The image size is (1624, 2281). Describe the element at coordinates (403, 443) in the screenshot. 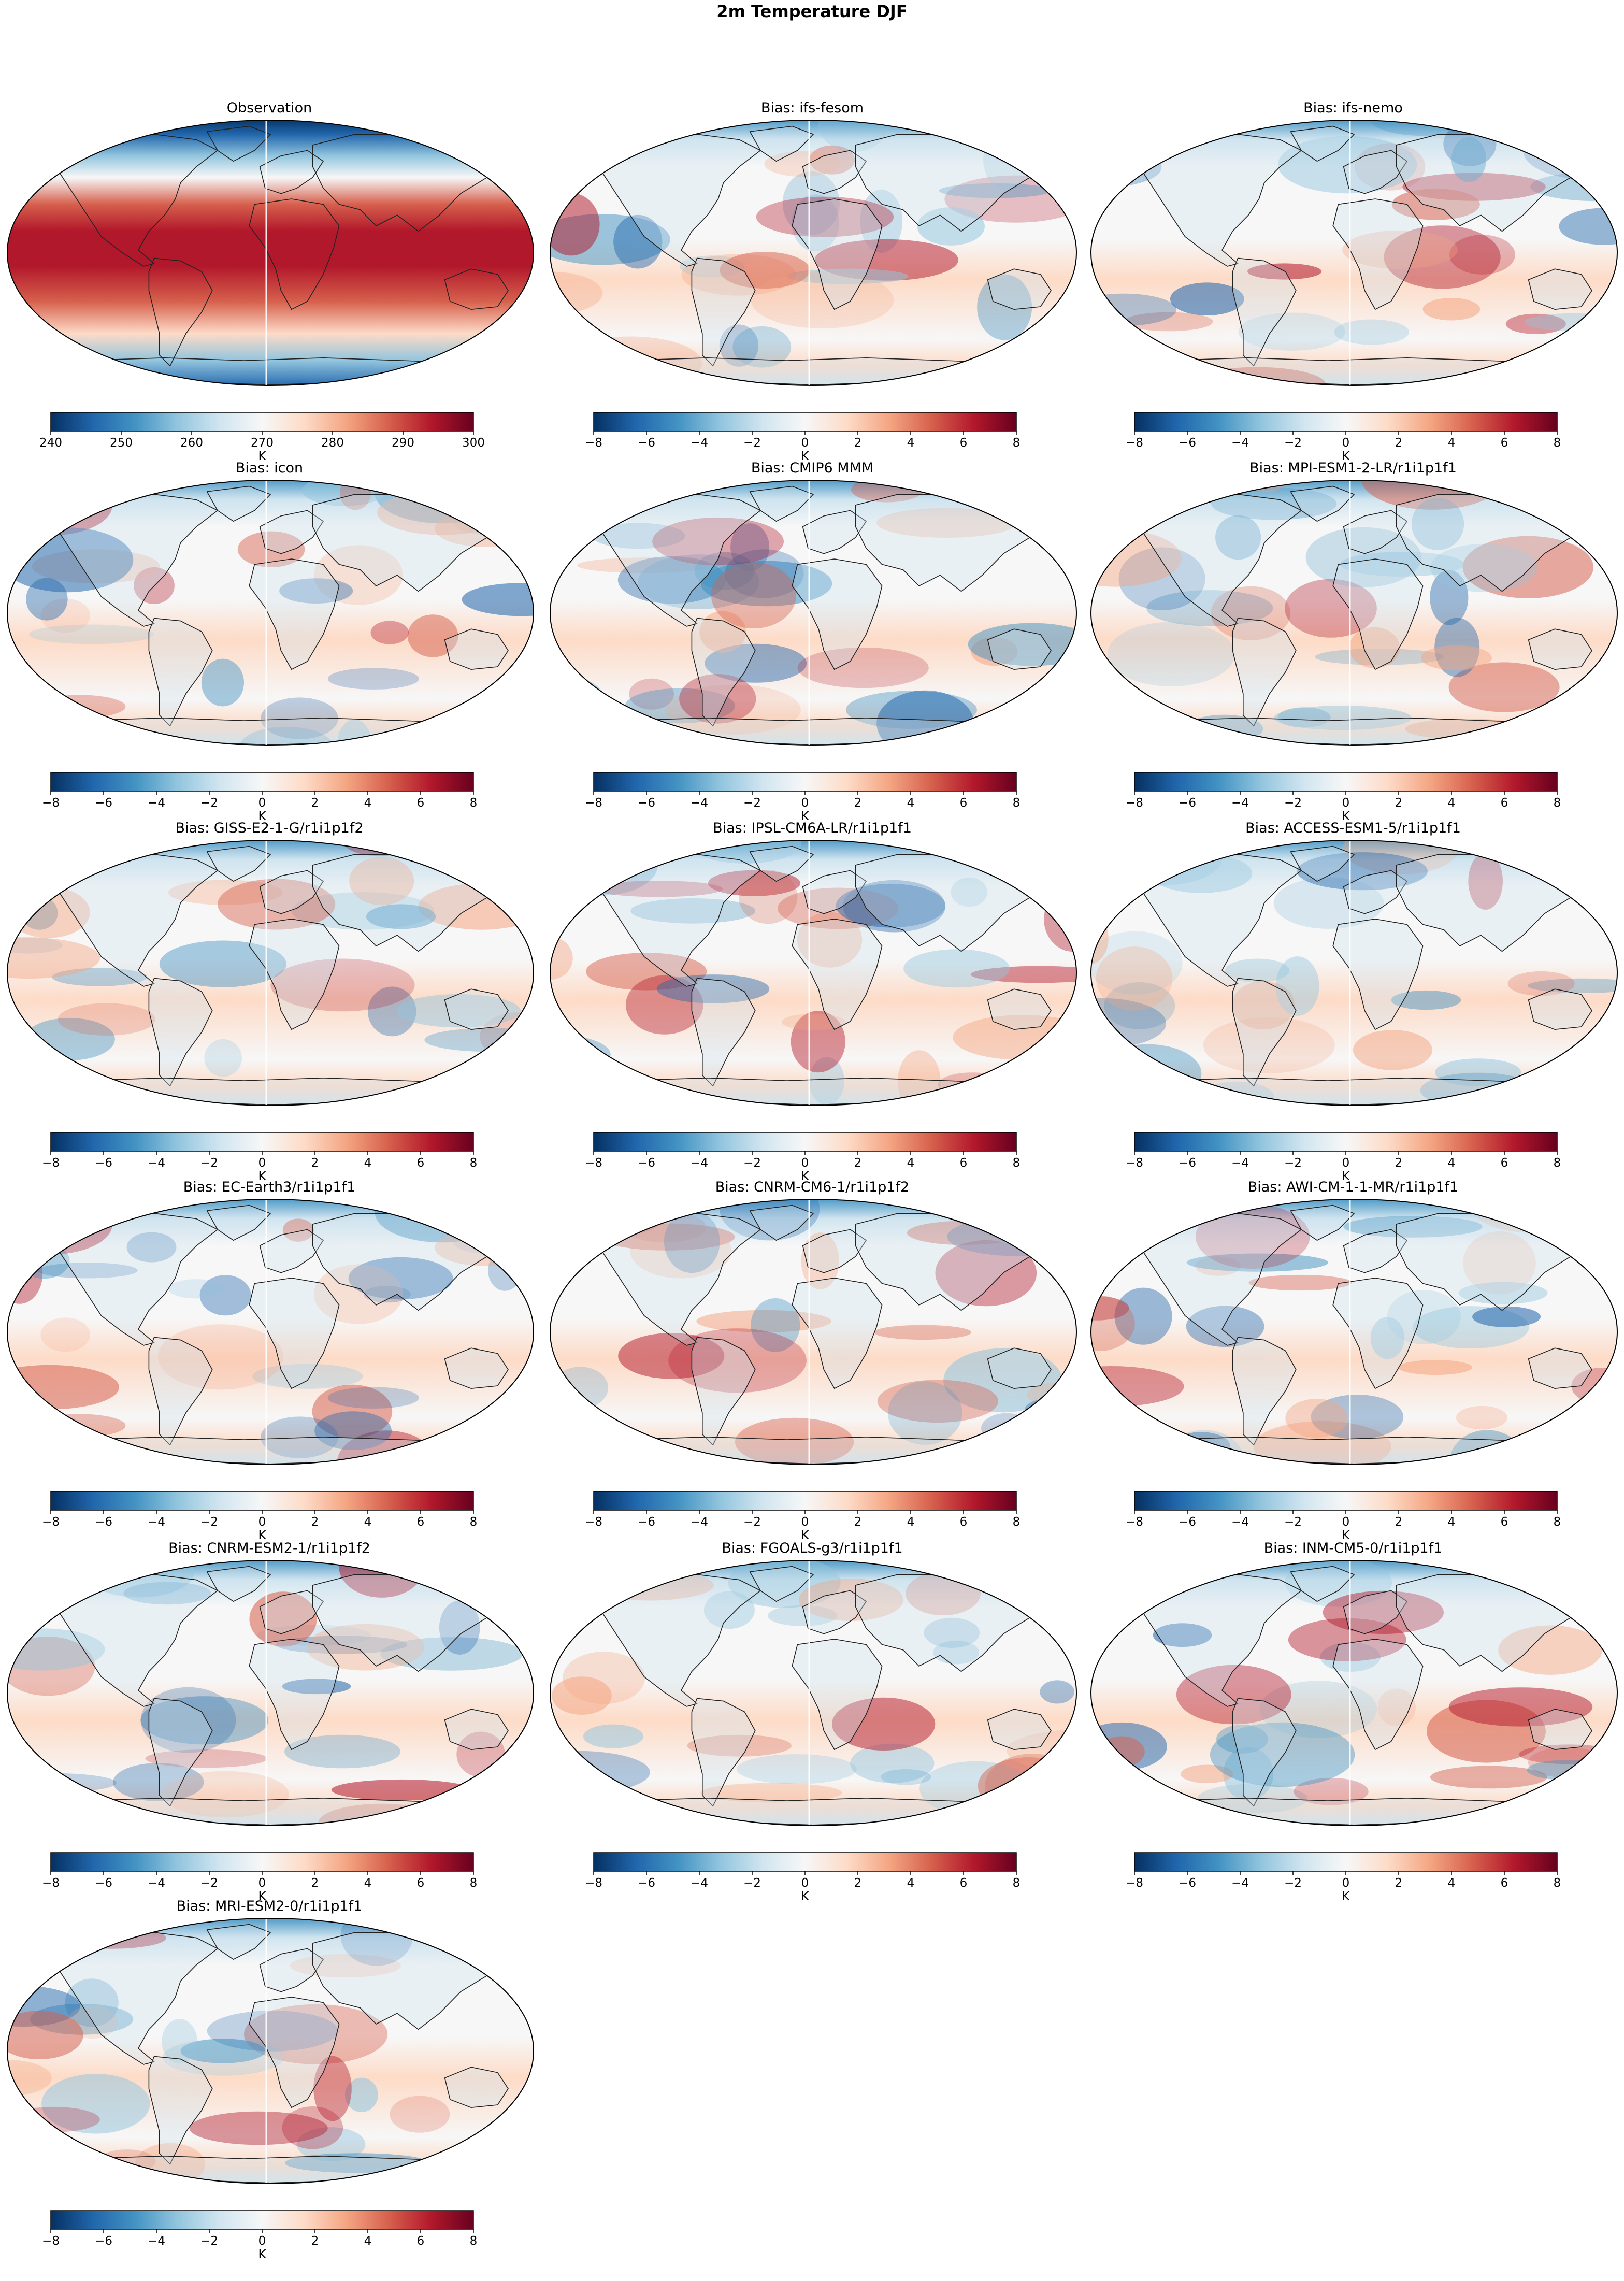

I see `colorbar-tick-label: 290` at that location.